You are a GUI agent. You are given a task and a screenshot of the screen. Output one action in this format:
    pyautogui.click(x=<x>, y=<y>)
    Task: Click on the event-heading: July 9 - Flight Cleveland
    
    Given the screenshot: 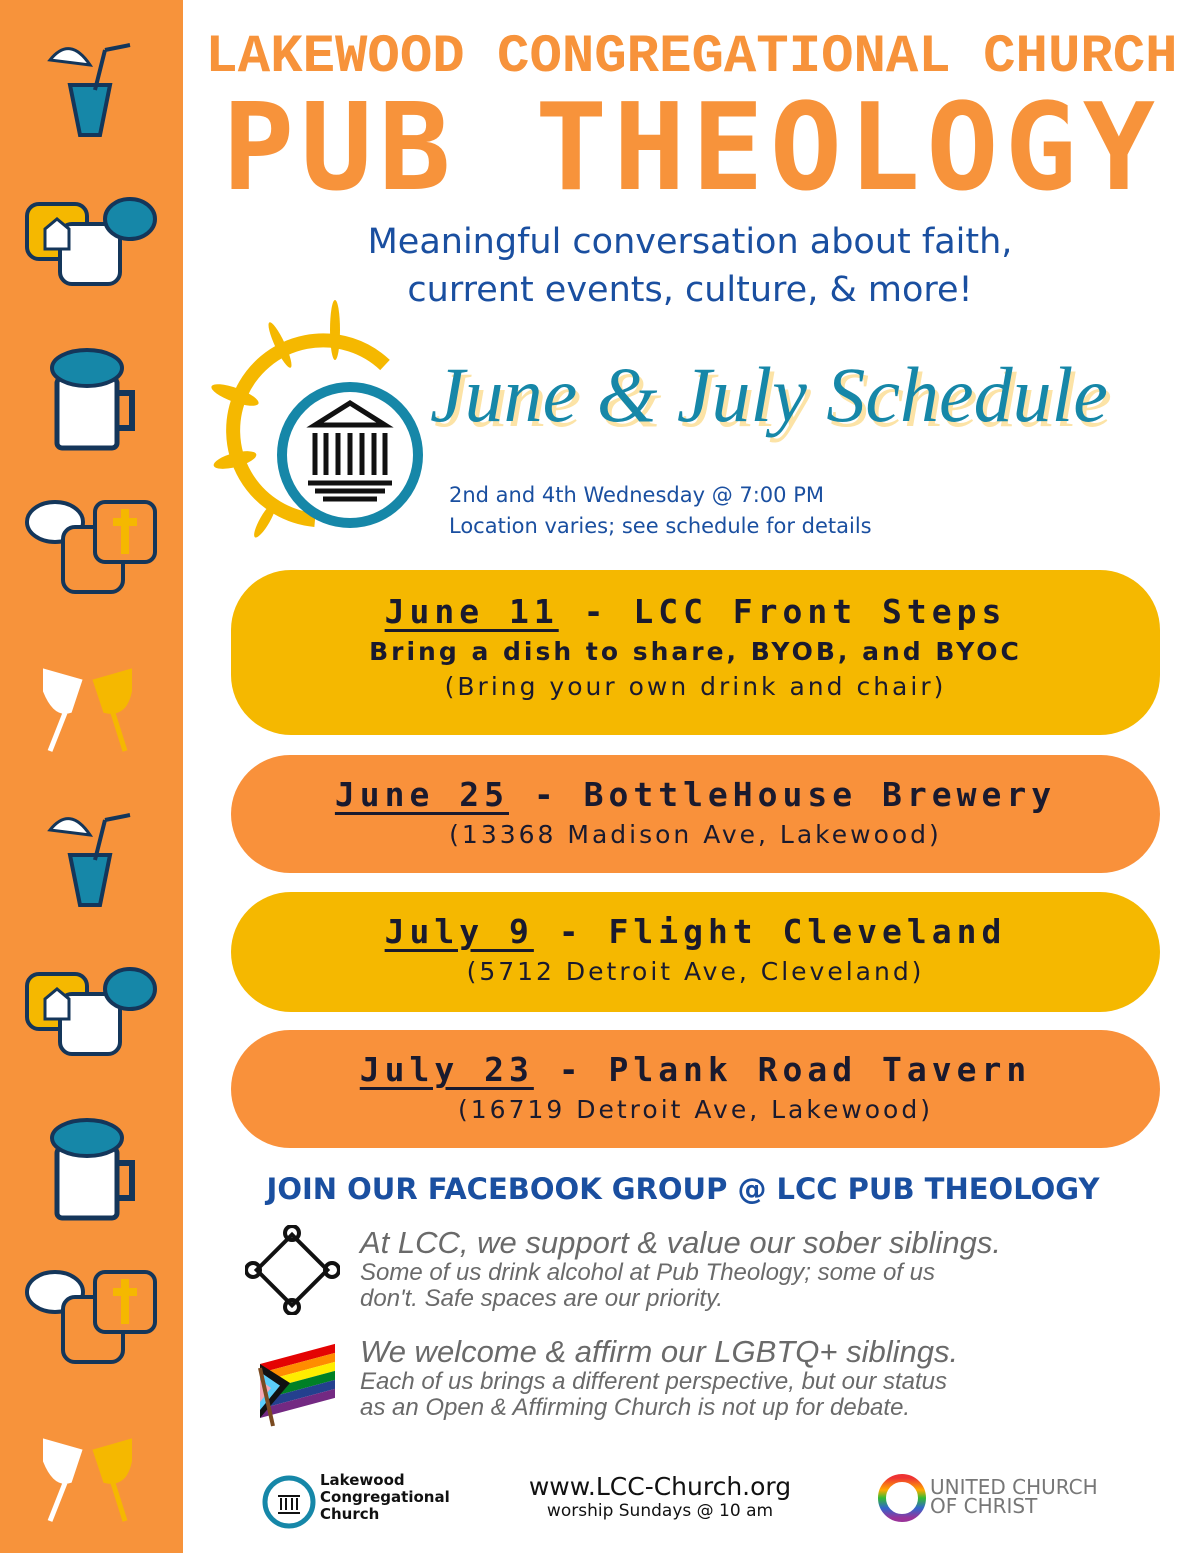 What is the action you would take?
    pyautogui.click(x=695, y=931)
    